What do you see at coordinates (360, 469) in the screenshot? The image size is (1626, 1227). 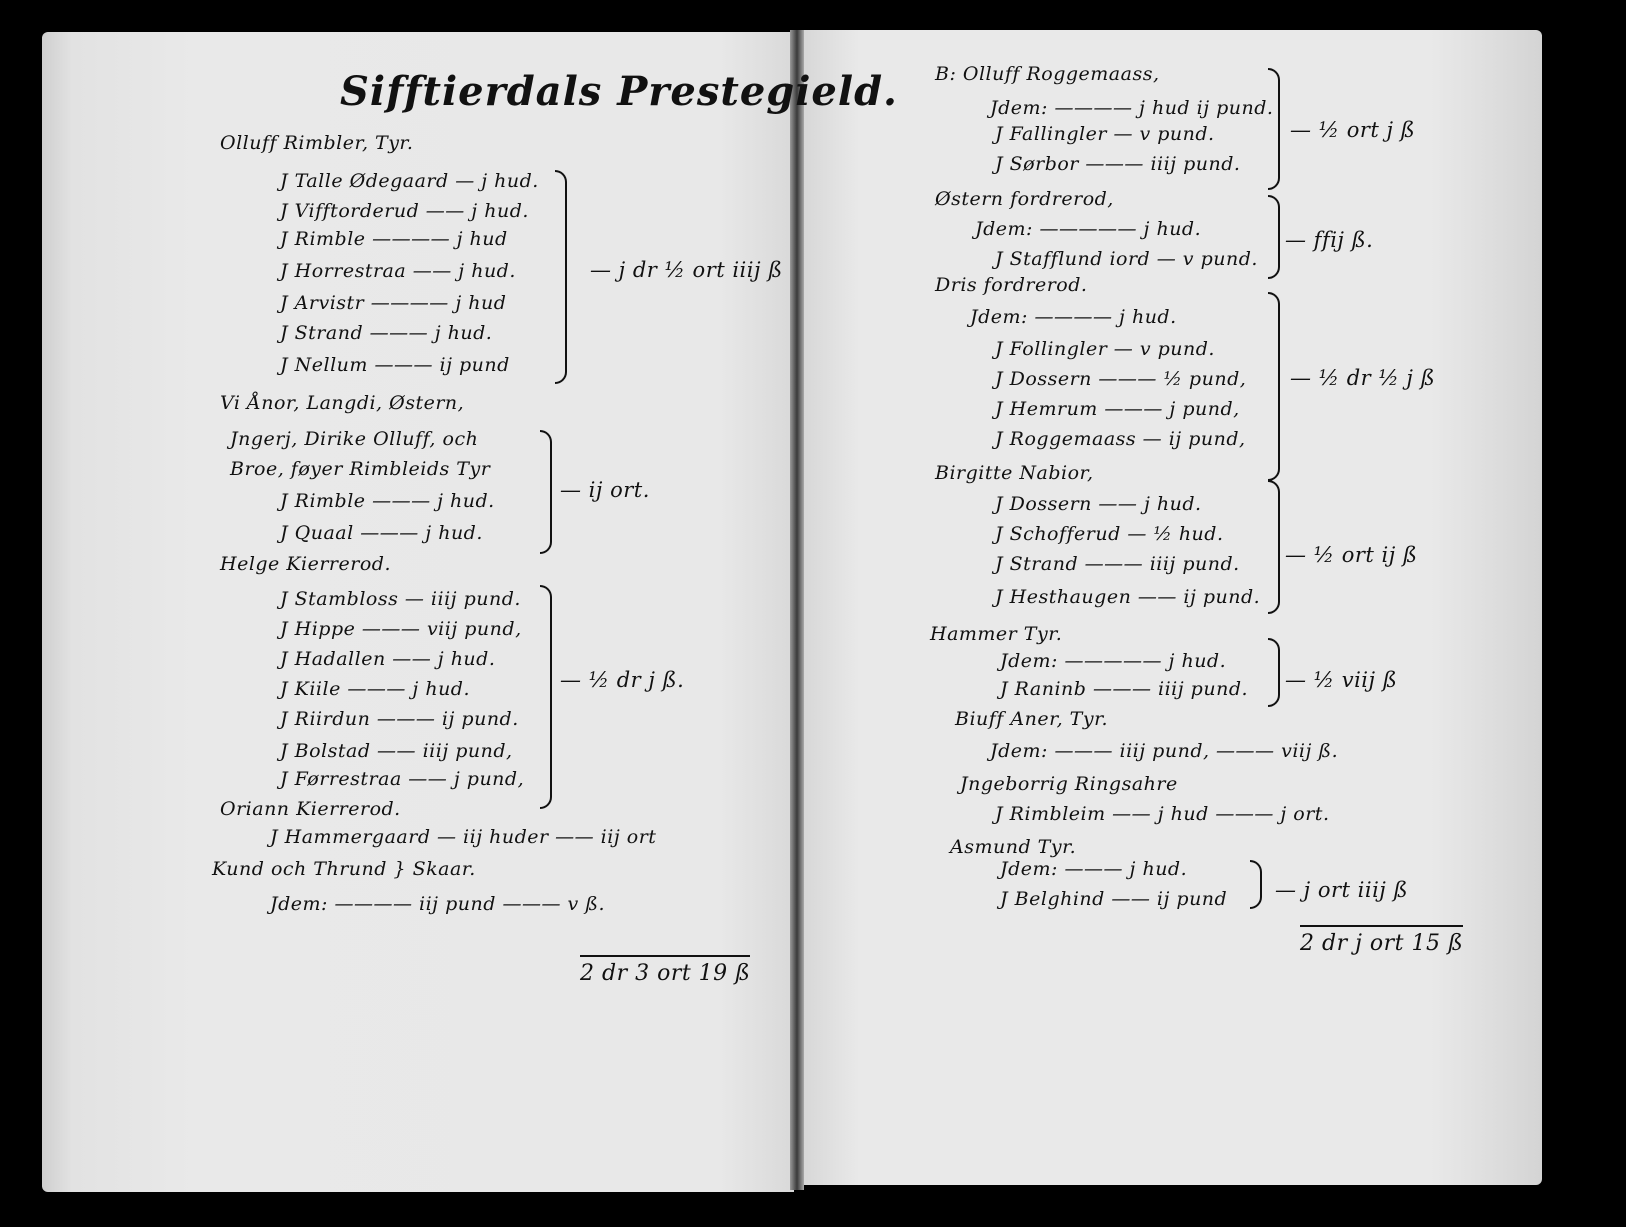 I see `manuscript-line: Broe, føyer Rimbleids Tyr` at bounding box center [360, 469].